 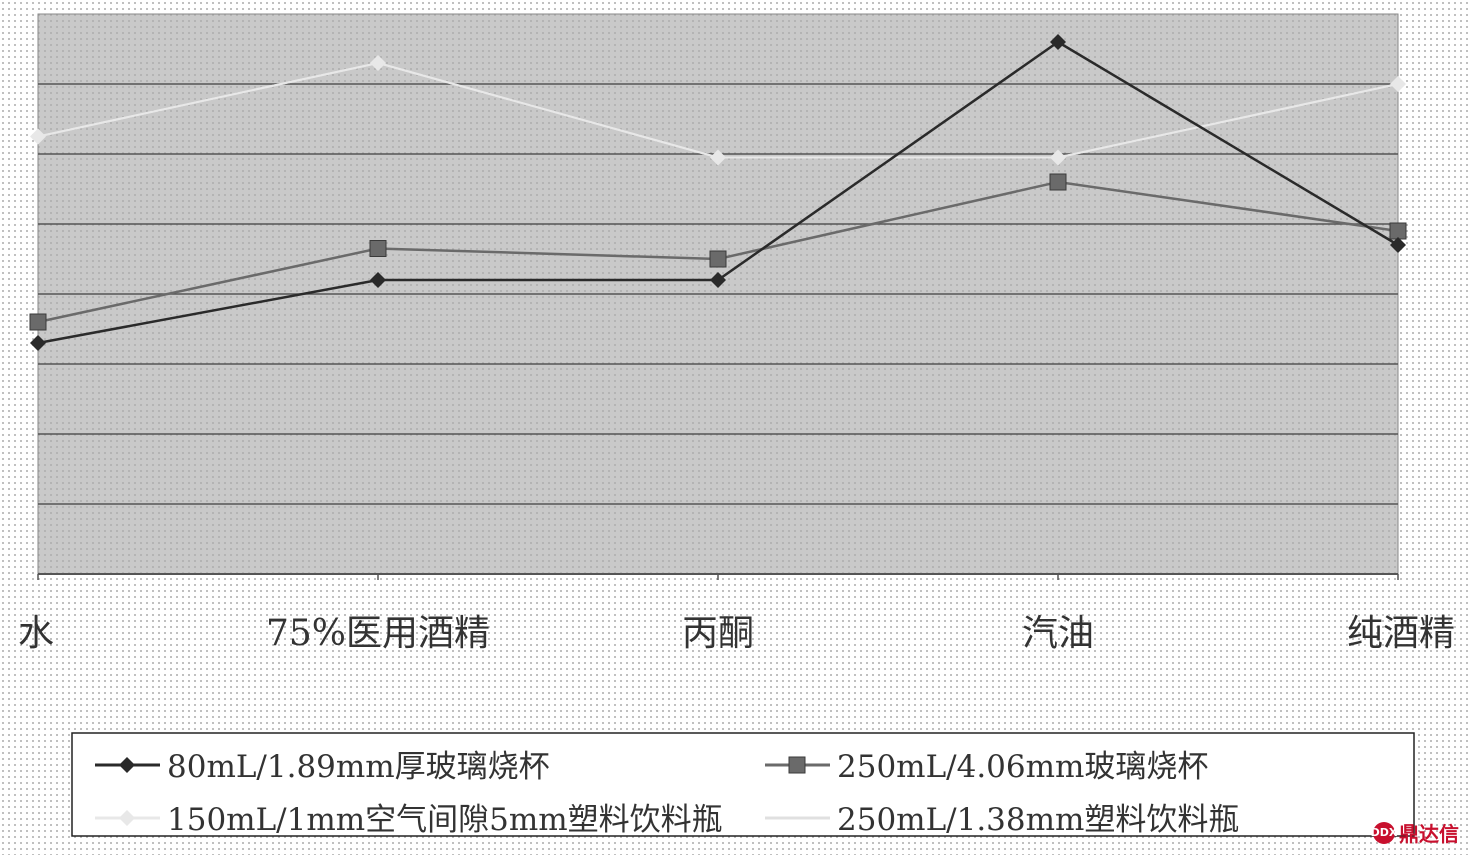 I want to click on x-axis-ticks, so click(x=718, y=577).